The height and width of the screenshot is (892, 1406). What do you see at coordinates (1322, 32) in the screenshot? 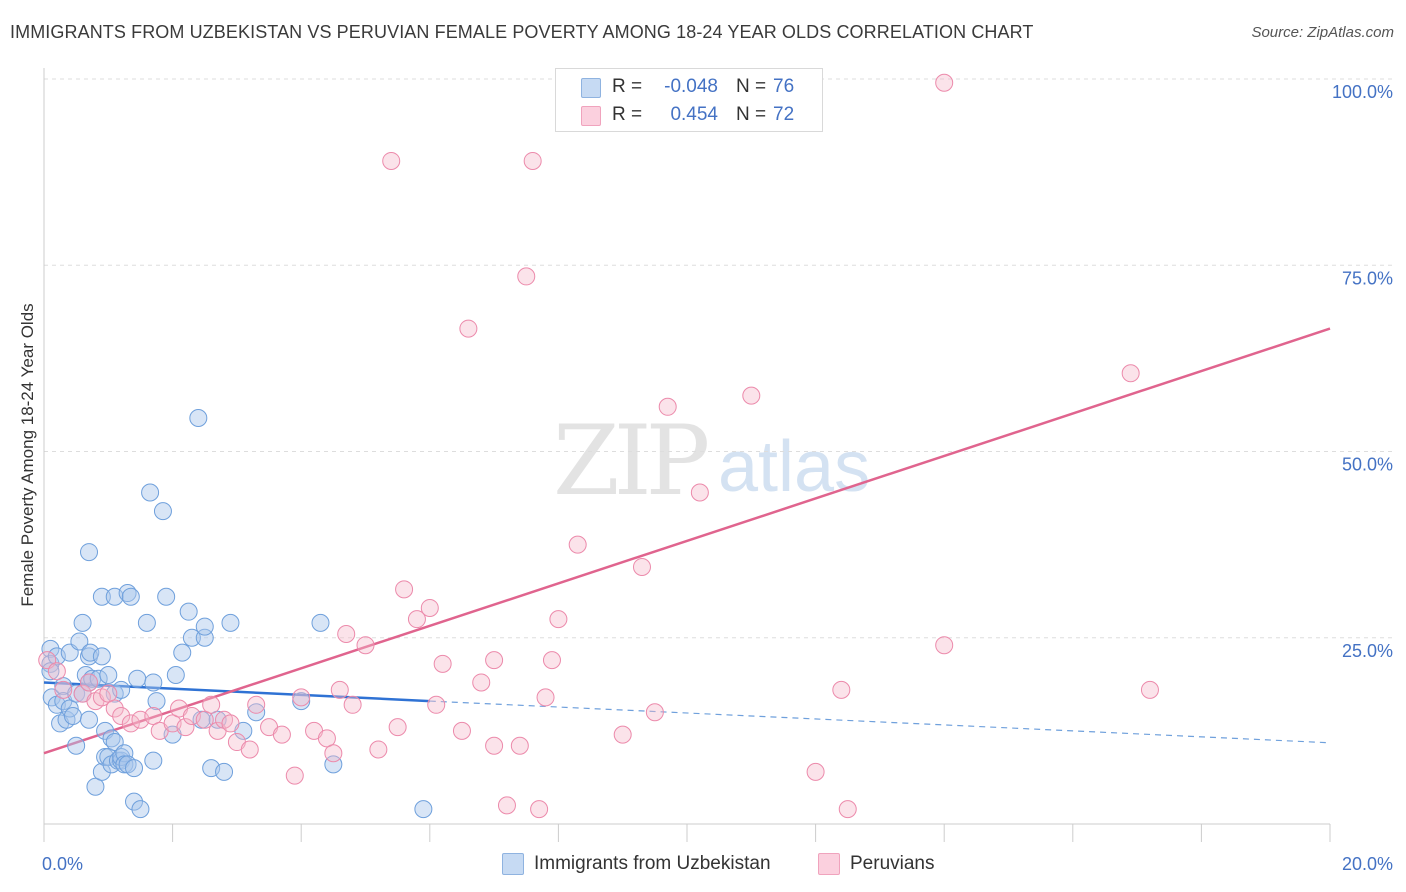
I see `source-credit: Source: ZipAtlas.com` at bounding box center [1322, 32].